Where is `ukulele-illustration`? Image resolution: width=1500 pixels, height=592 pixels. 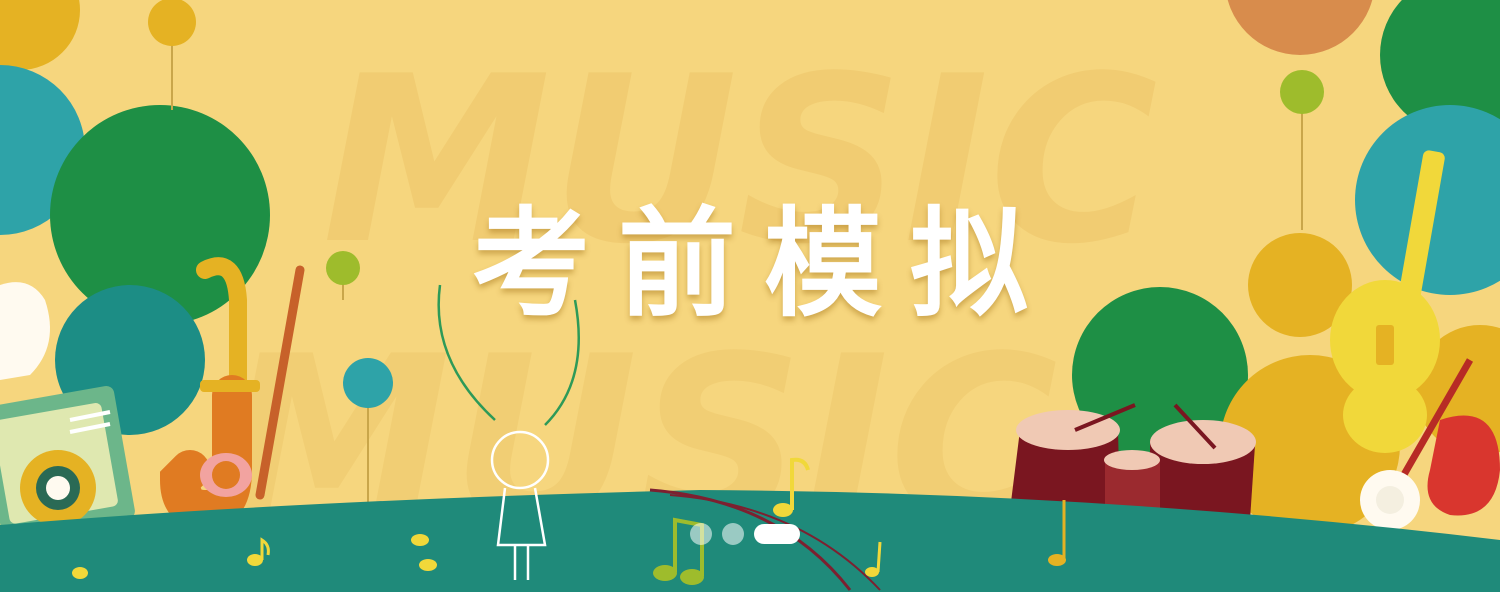 ukulele-illustration is located at coordinates (1387, 301).